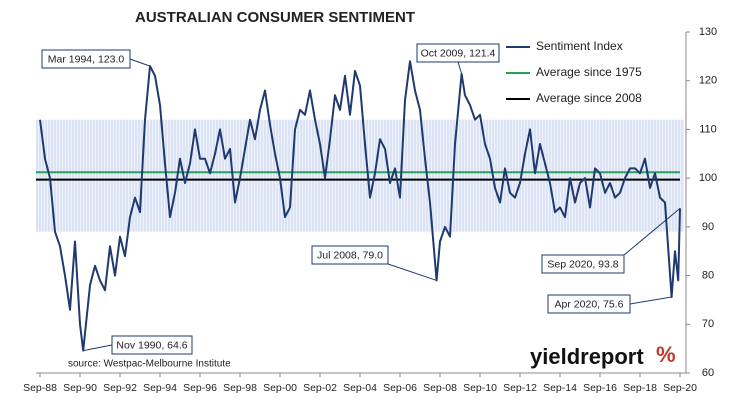 The image size is (731, 400). What do you see at coordinates (708, 81) in the screenshot?
I see `y-tick-label: 120` at bounding box center [708, 81].